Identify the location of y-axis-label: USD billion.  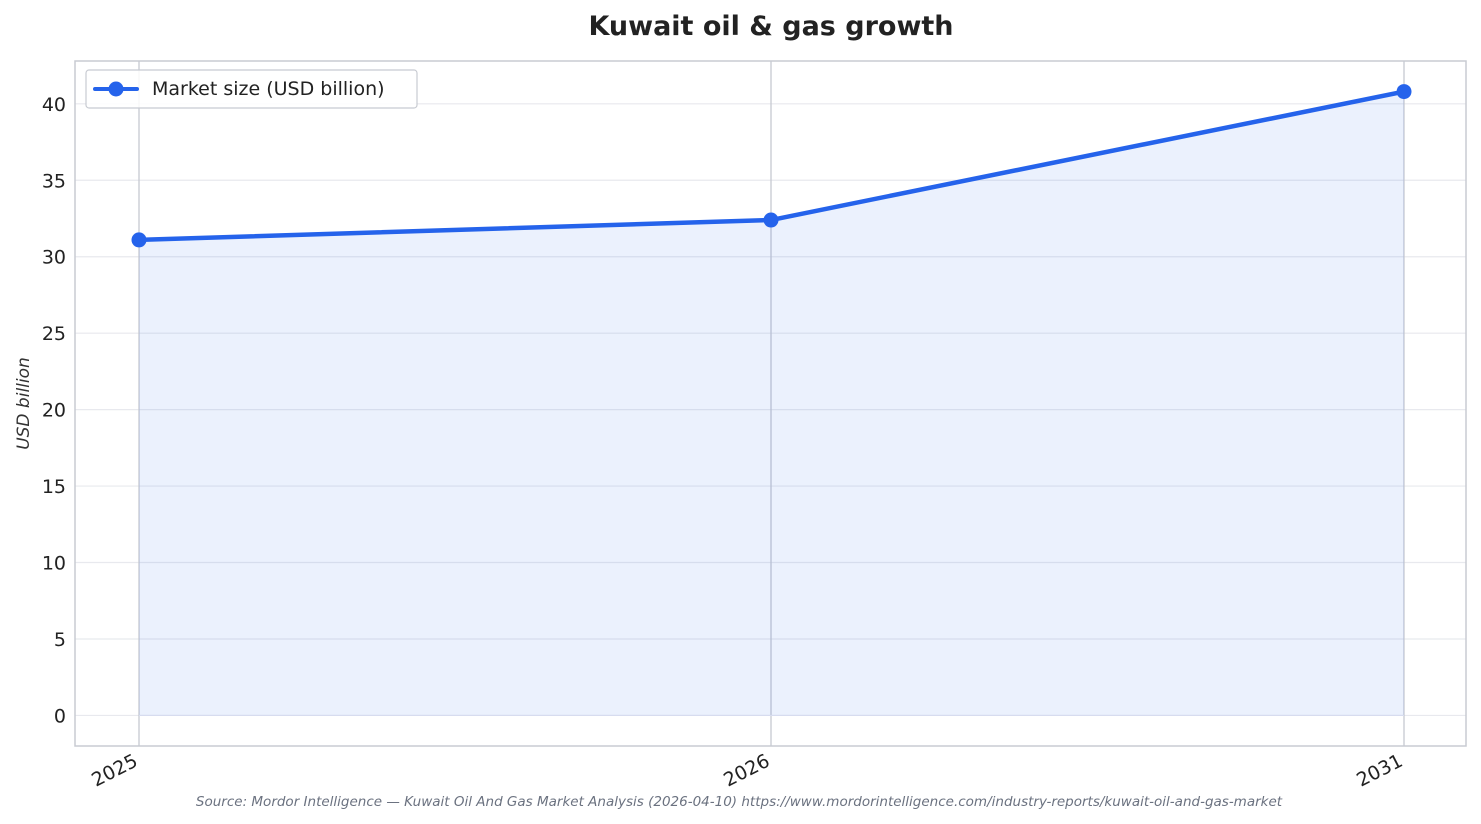
(24, 403).